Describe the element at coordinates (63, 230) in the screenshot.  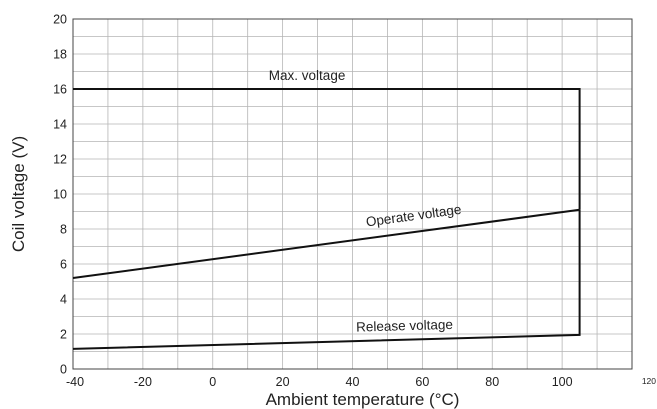
I see `y-tick-label: 8` at that location.